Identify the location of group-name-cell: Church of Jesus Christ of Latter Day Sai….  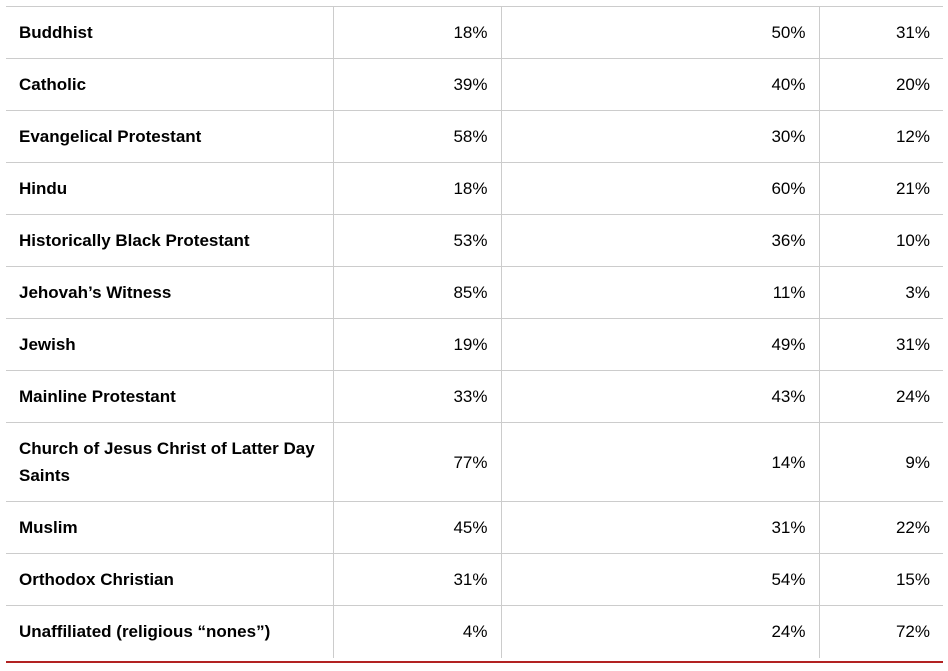
(170, 462).